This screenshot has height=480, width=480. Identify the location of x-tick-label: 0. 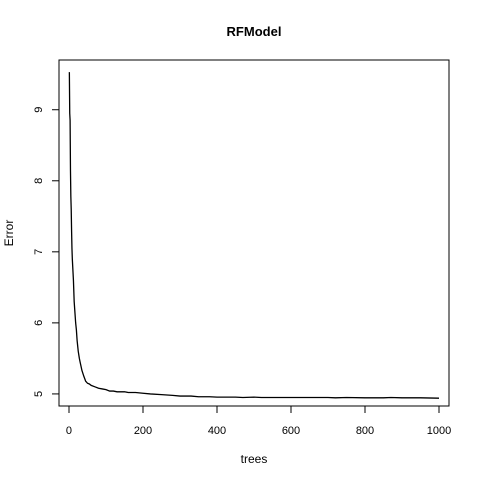
(69, 431).